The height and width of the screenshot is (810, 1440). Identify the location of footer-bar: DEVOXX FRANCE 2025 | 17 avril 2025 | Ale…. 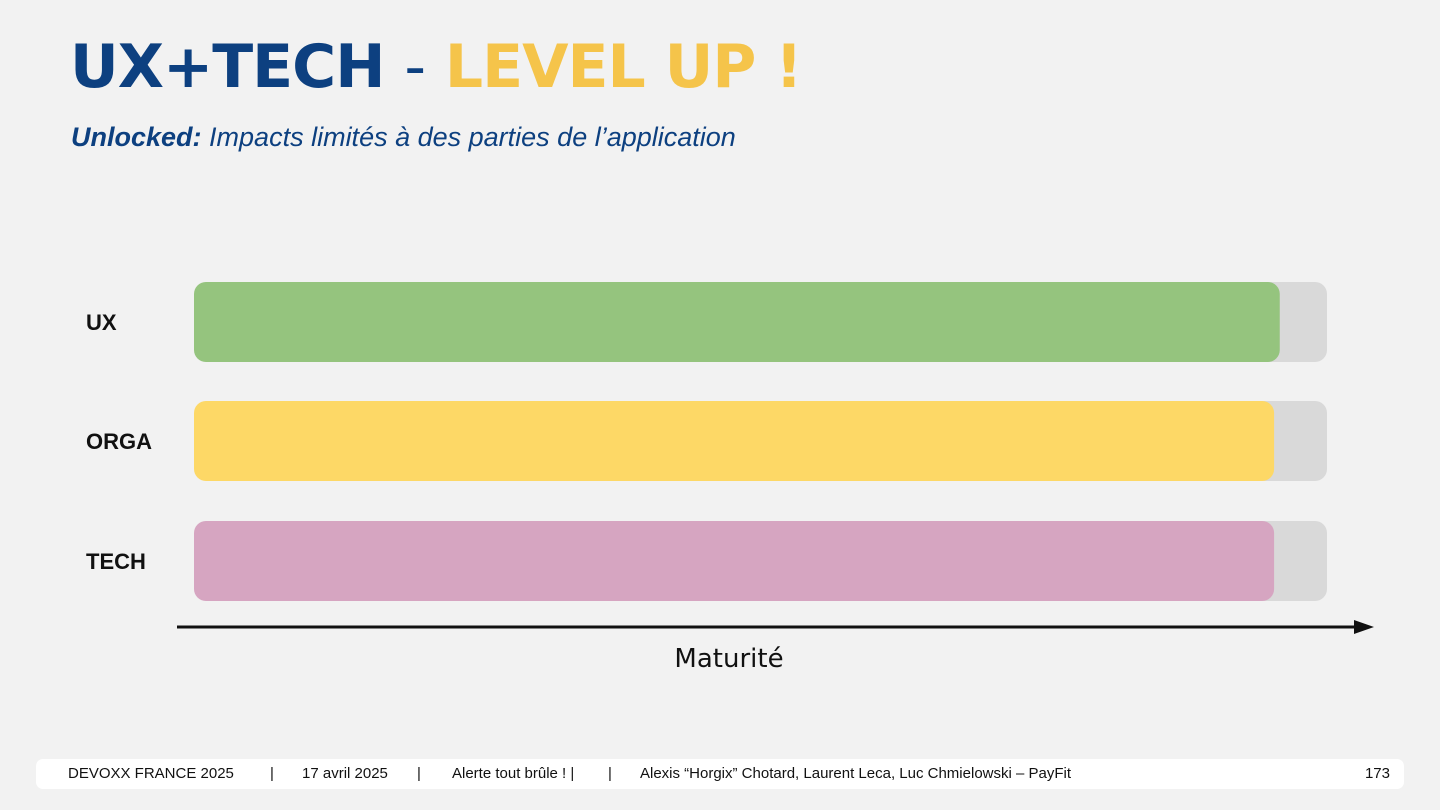
(720, 774).